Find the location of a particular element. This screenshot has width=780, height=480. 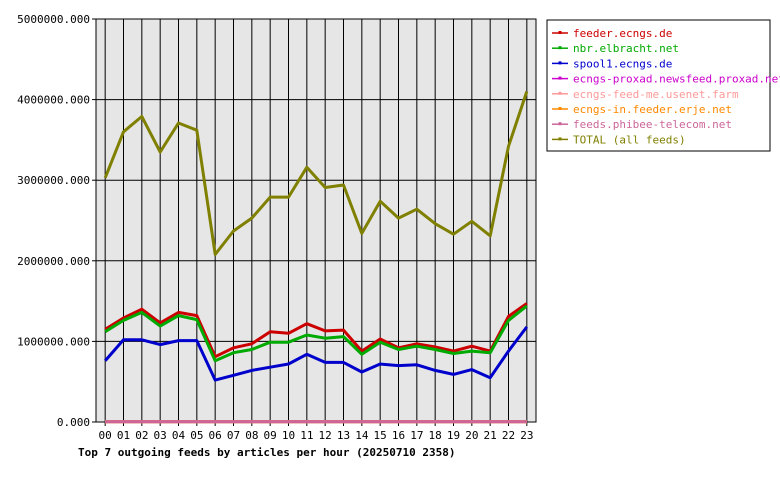

x-tick-label: 16 is located at coordinates (398, 435).